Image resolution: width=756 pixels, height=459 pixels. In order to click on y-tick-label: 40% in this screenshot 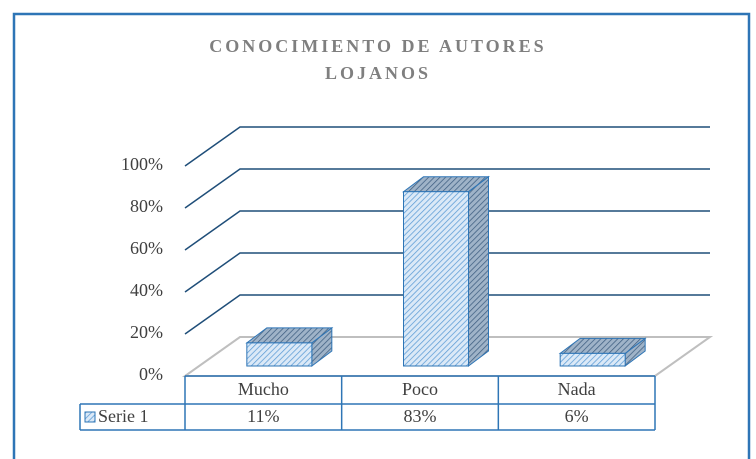, I will do `click(146, 290)`.